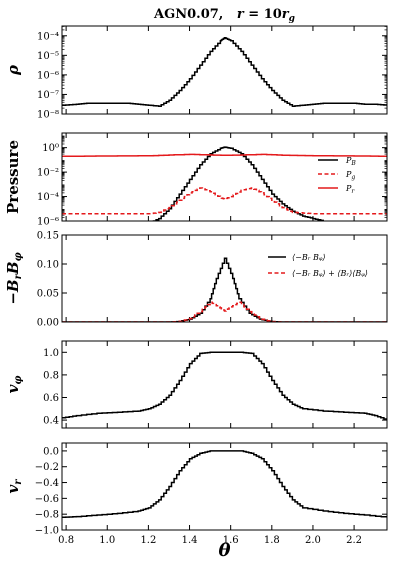 Image resolution: width=407 pixels, height=588 pixels. I want to click on y-axis-label: ρ, so click(13, 70).